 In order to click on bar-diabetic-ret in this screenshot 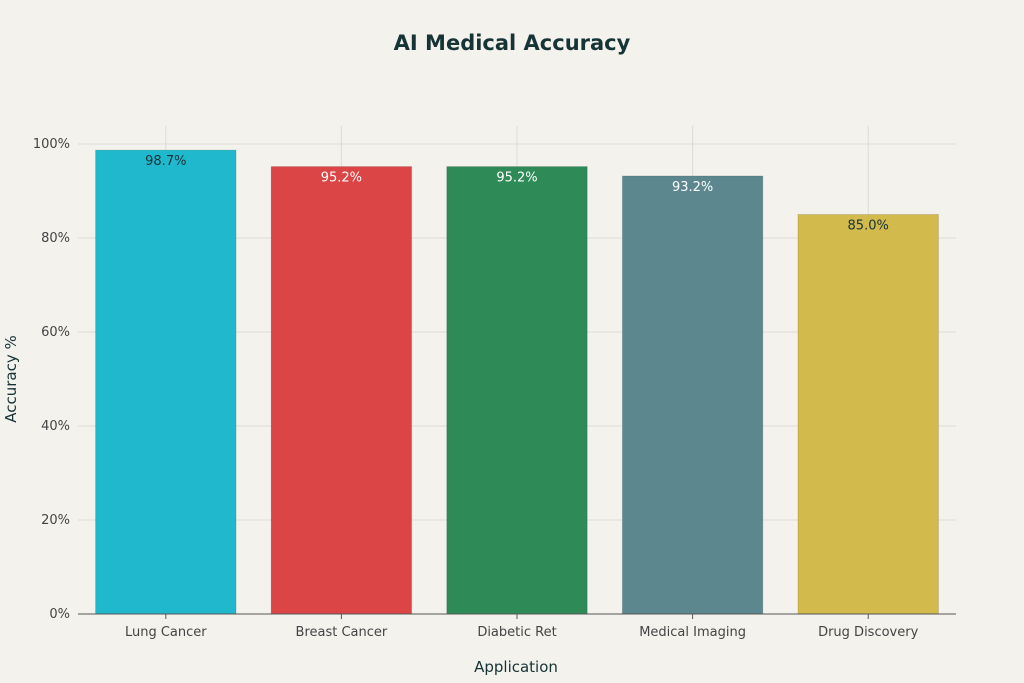, I will do `click(517, 390)`.